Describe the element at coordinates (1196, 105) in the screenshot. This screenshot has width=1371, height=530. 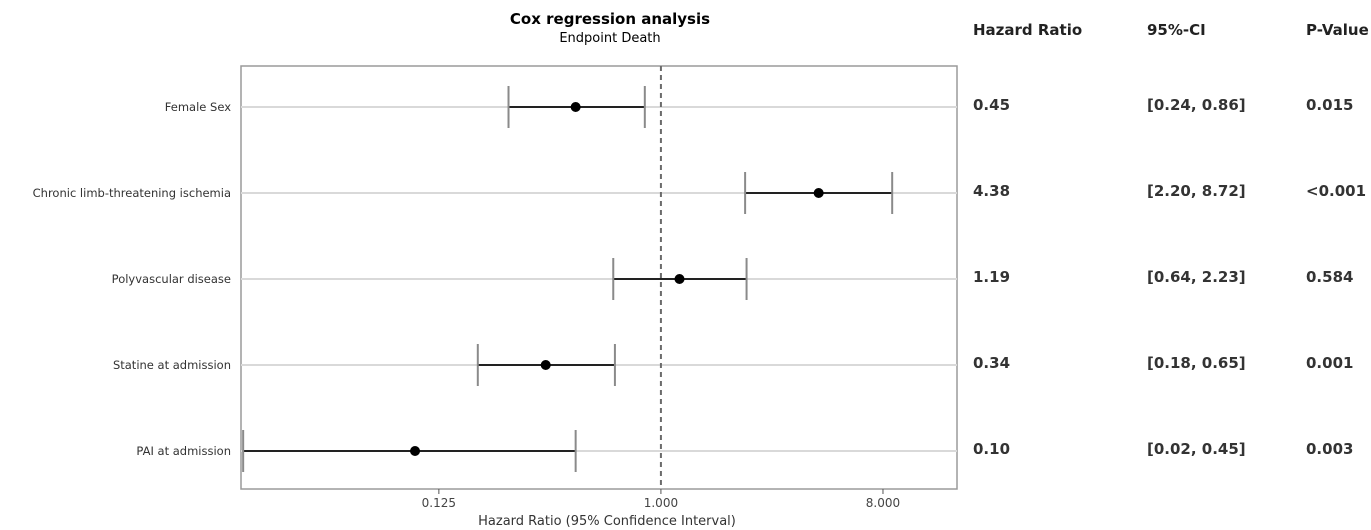
I see `ci-value: [0.24, 0.86]` at that location.